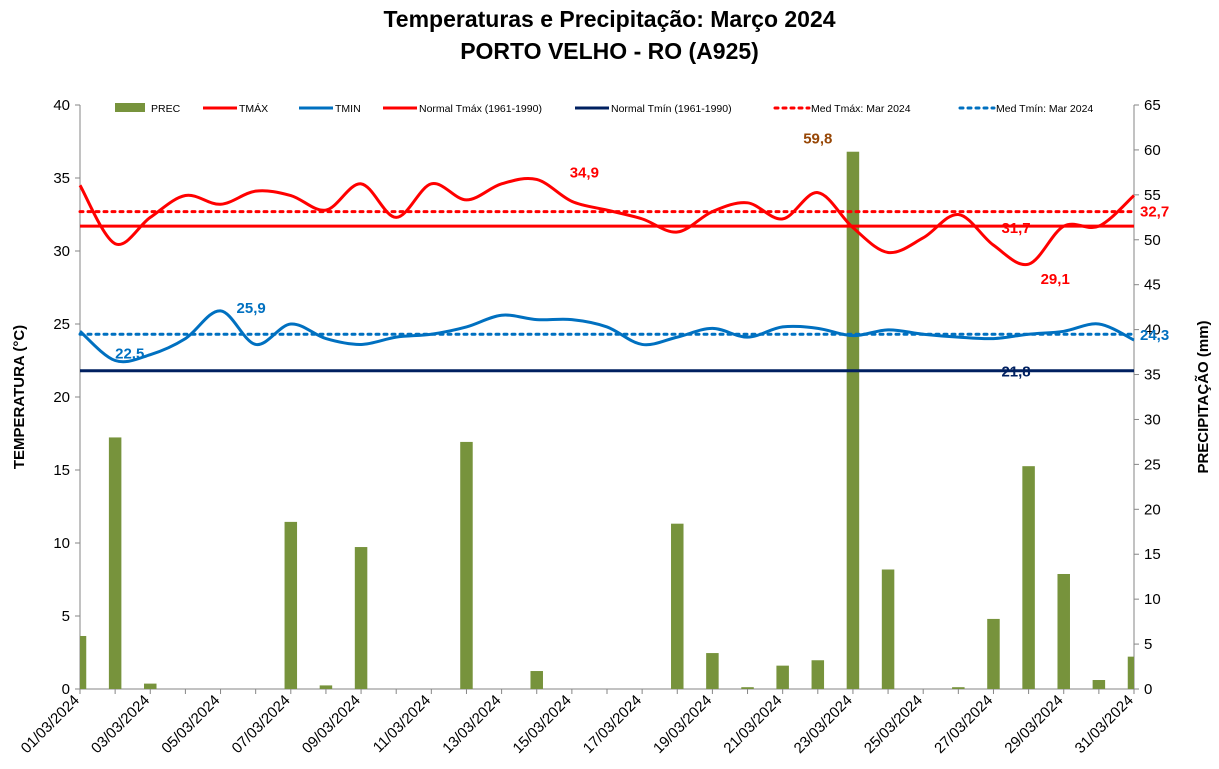 Image resolution: width=1219 pixels, height=769 pixels. What do you see at coordinates (1033, 724) in the screenshot?
I see `x-tick-label: 29/03/2024` at bounding box center [1033, 724].